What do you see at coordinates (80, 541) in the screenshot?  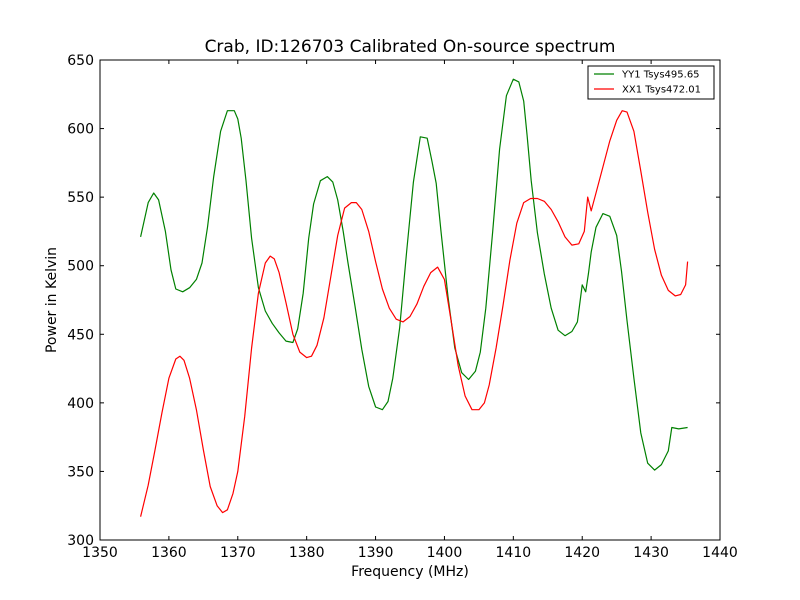 I see `y-tick-label: 300` at bounding box center [80, 541].